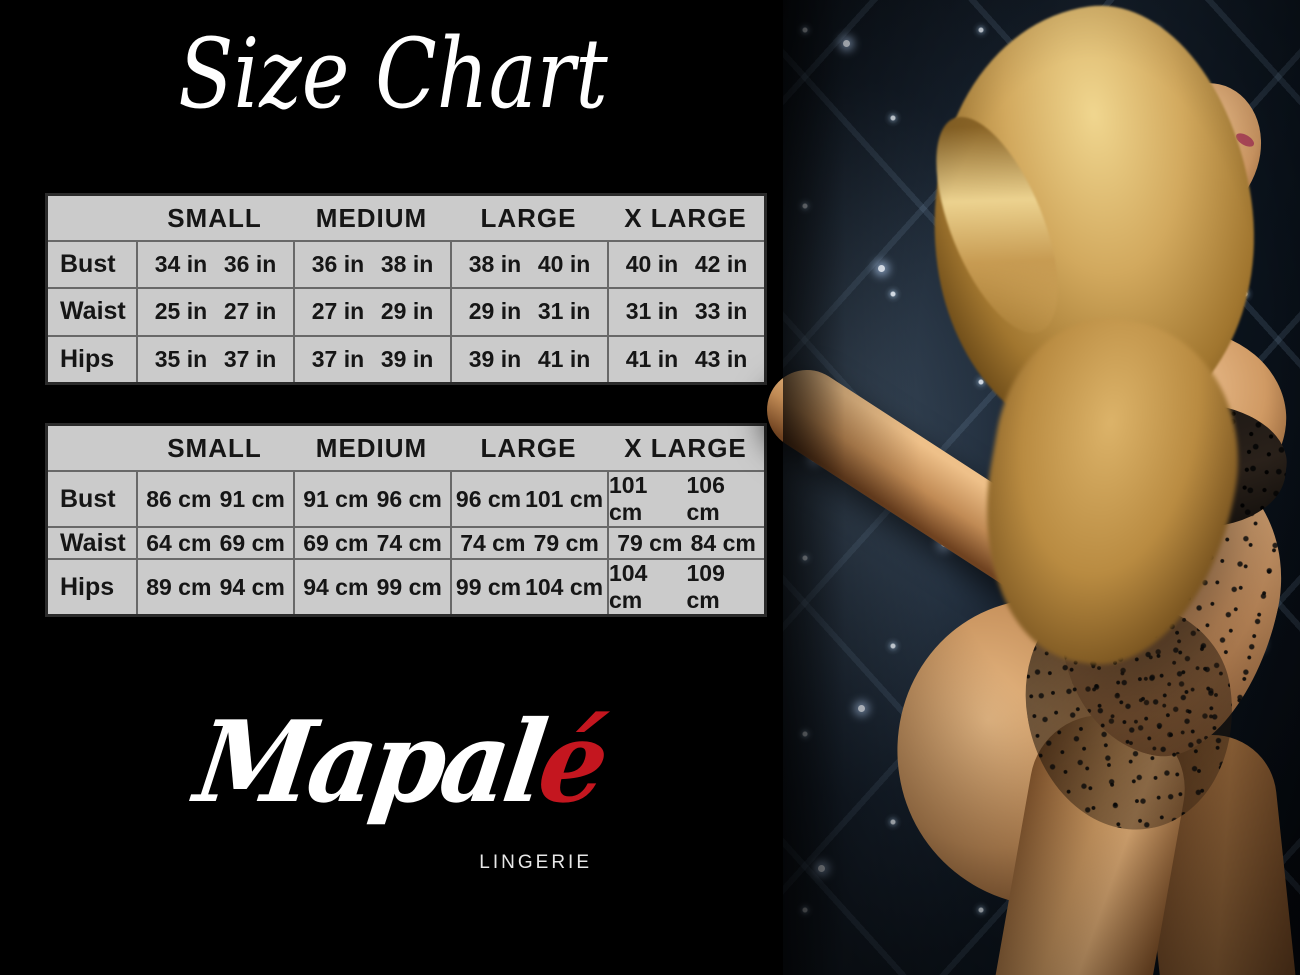 This screenshot has height=975, width=1300. I want to click on waist-xlarge-cell: 31 in 33 in, so click(685, 312).